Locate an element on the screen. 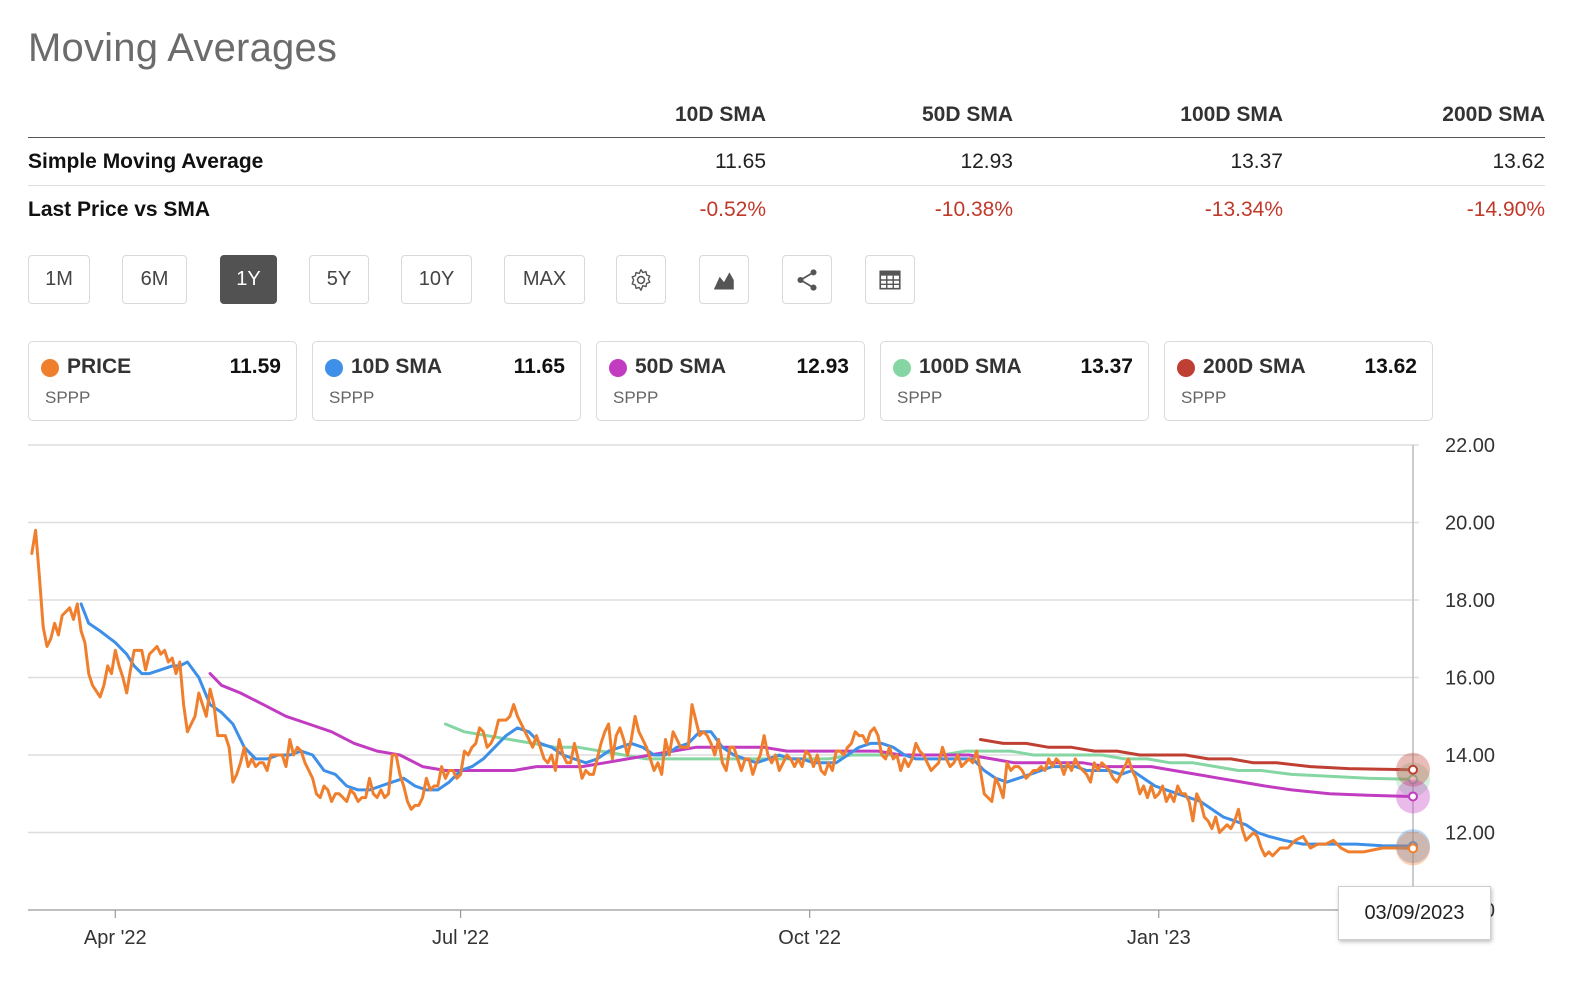  date-tooltip: 03/09/2023 is located at coordinates (1414, 913).